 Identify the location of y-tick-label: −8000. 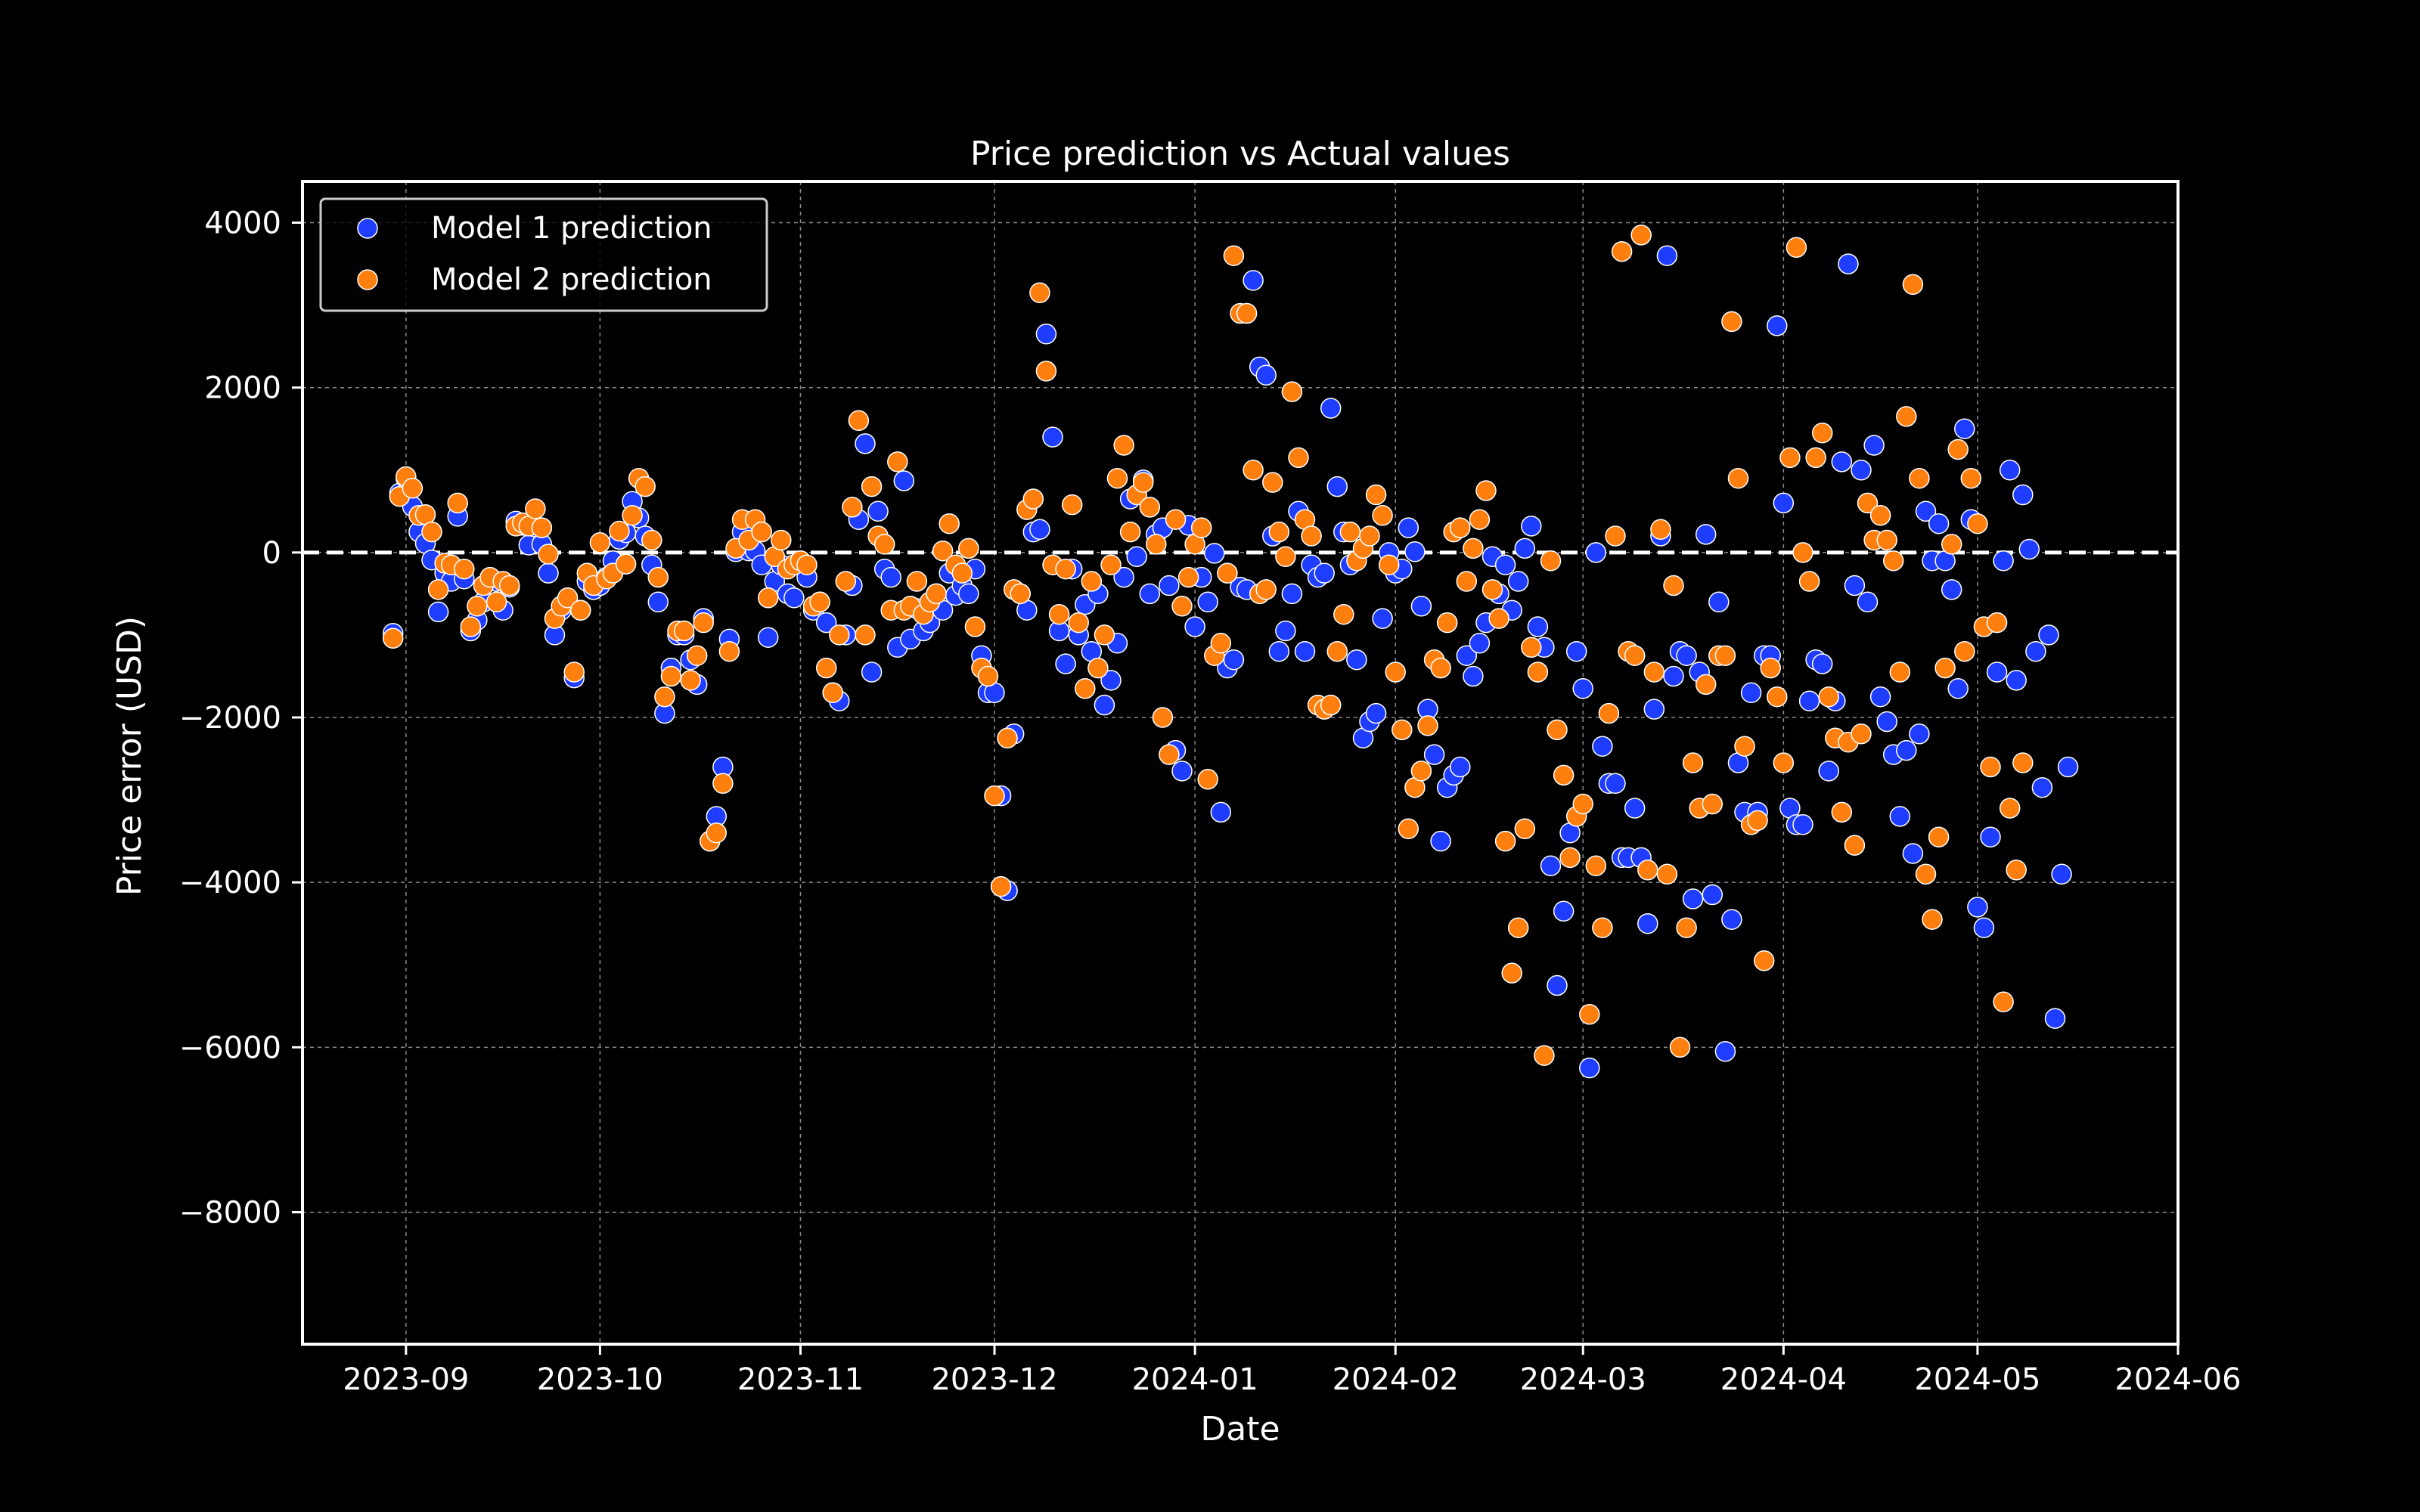
(230, 1212).